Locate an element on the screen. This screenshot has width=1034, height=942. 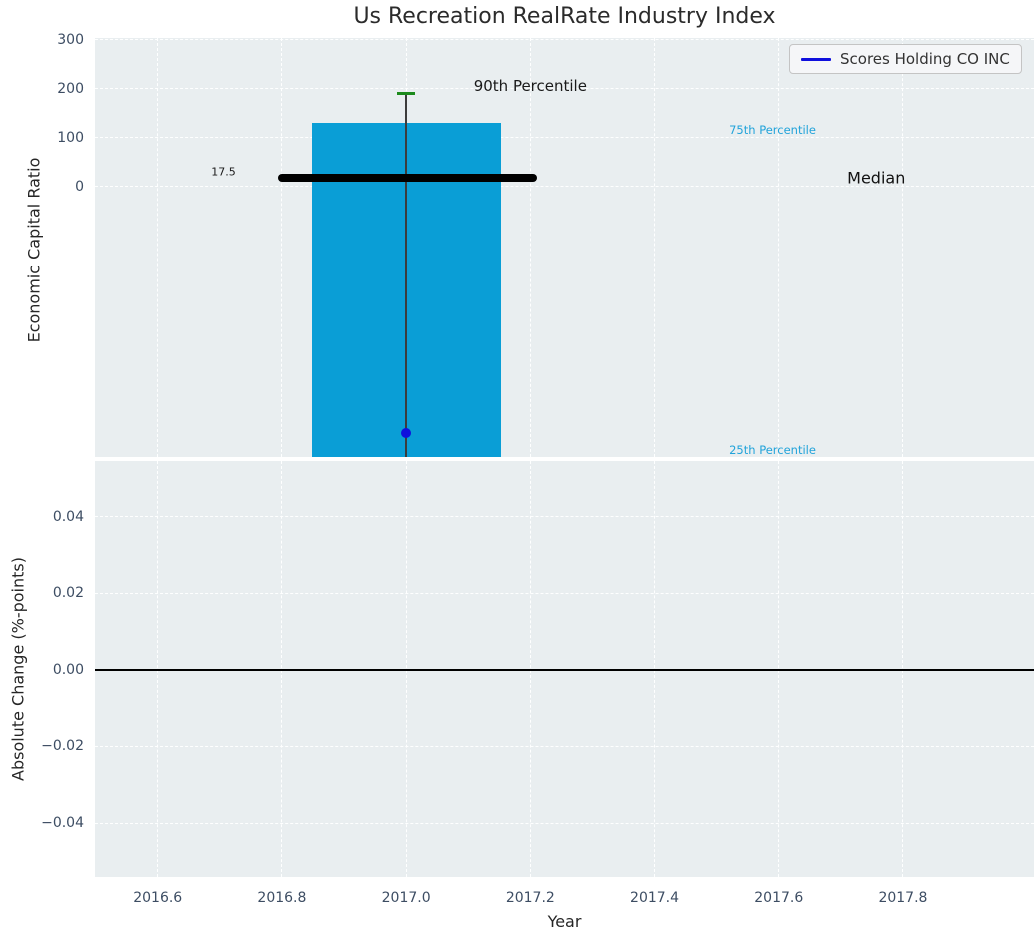
ytick-label: −0.04 is located at coordinates (62, 823).